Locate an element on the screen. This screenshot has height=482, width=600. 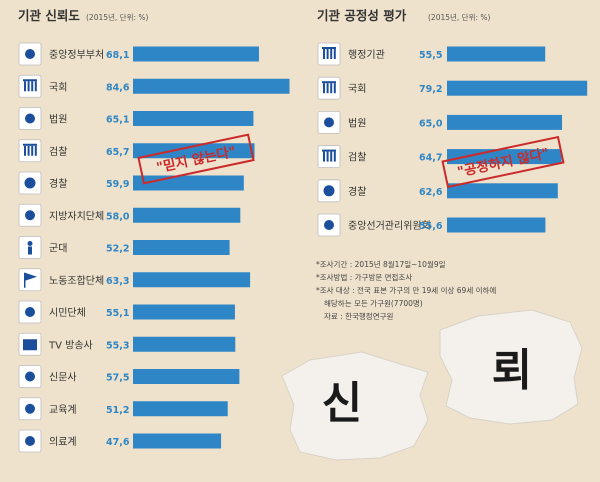
value-label: 65,0 is located at coordinates (431, 123).